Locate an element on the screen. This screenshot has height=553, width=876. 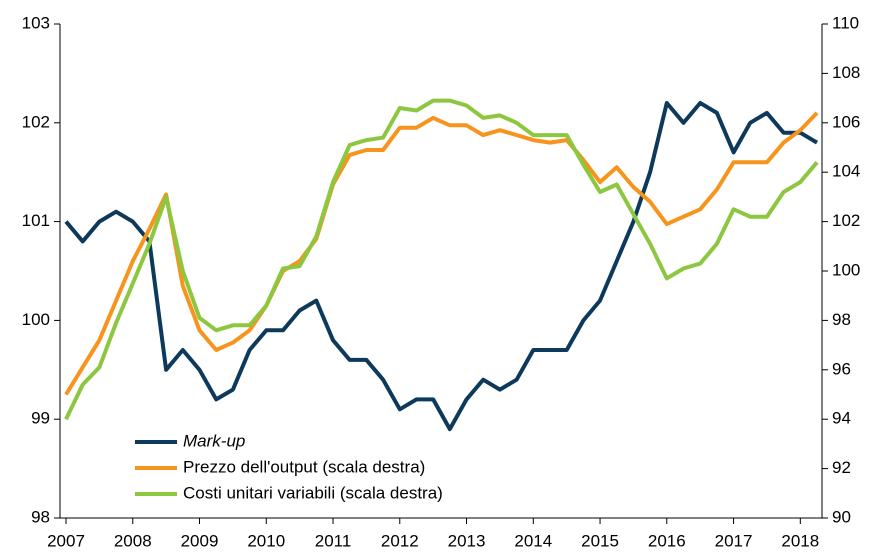
y2-tick-label: 90 is located at coordinates (841, 516).